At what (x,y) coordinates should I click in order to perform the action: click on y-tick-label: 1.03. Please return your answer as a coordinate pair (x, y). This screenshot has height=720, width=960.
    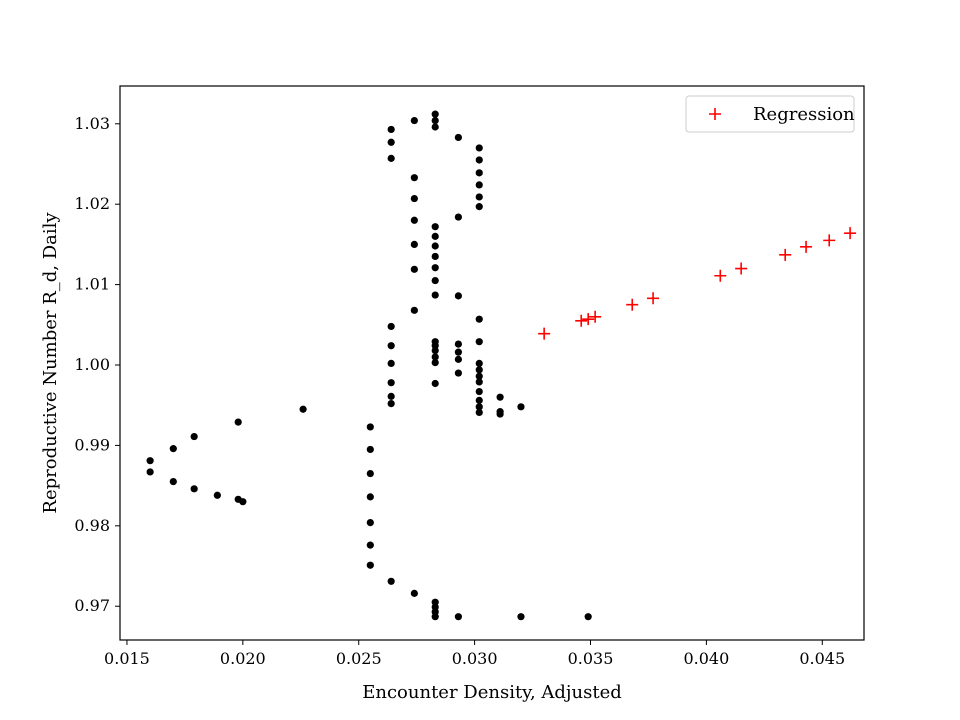
    Looking at the image, I should click on (92, 123).